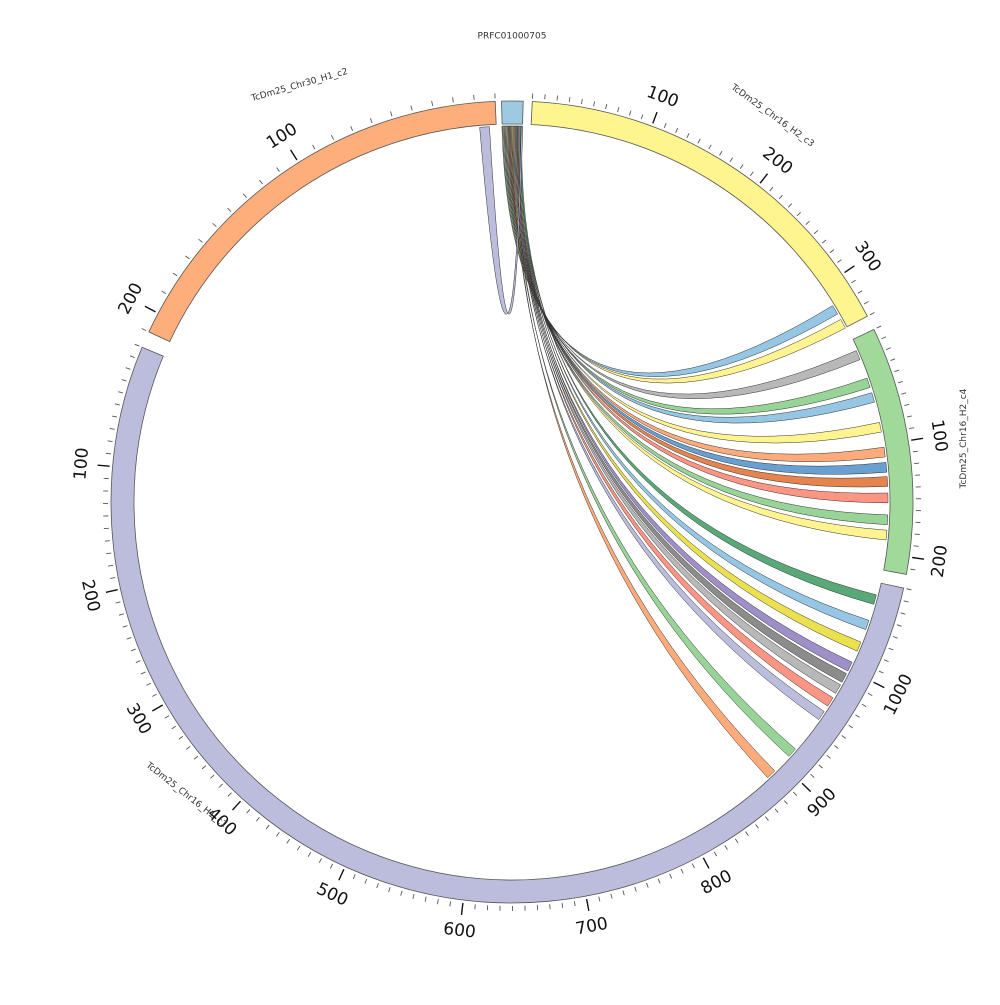 The width and height of the screenshot is (1000, 1005). Describe the element at coordinates (512, 37) in the screenshot. I see `sequence-label-prfc01000705: PRFC01000705` at that location.